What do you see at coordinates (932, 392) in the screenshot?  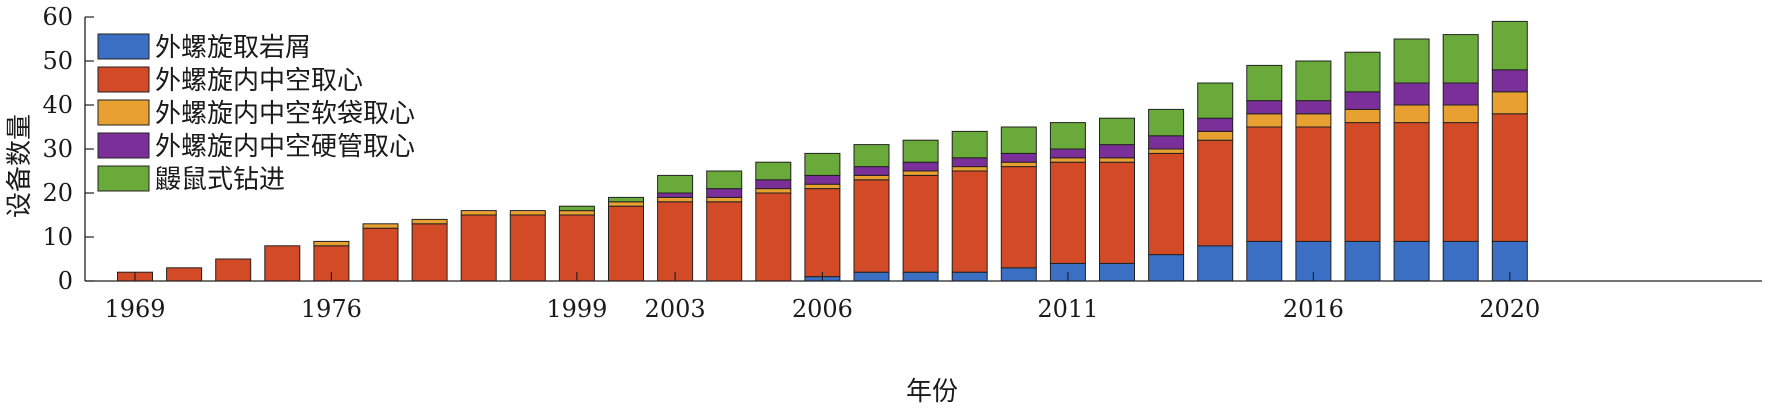 I see `x-axis-label: 年份` at bounding box center [932, 392].